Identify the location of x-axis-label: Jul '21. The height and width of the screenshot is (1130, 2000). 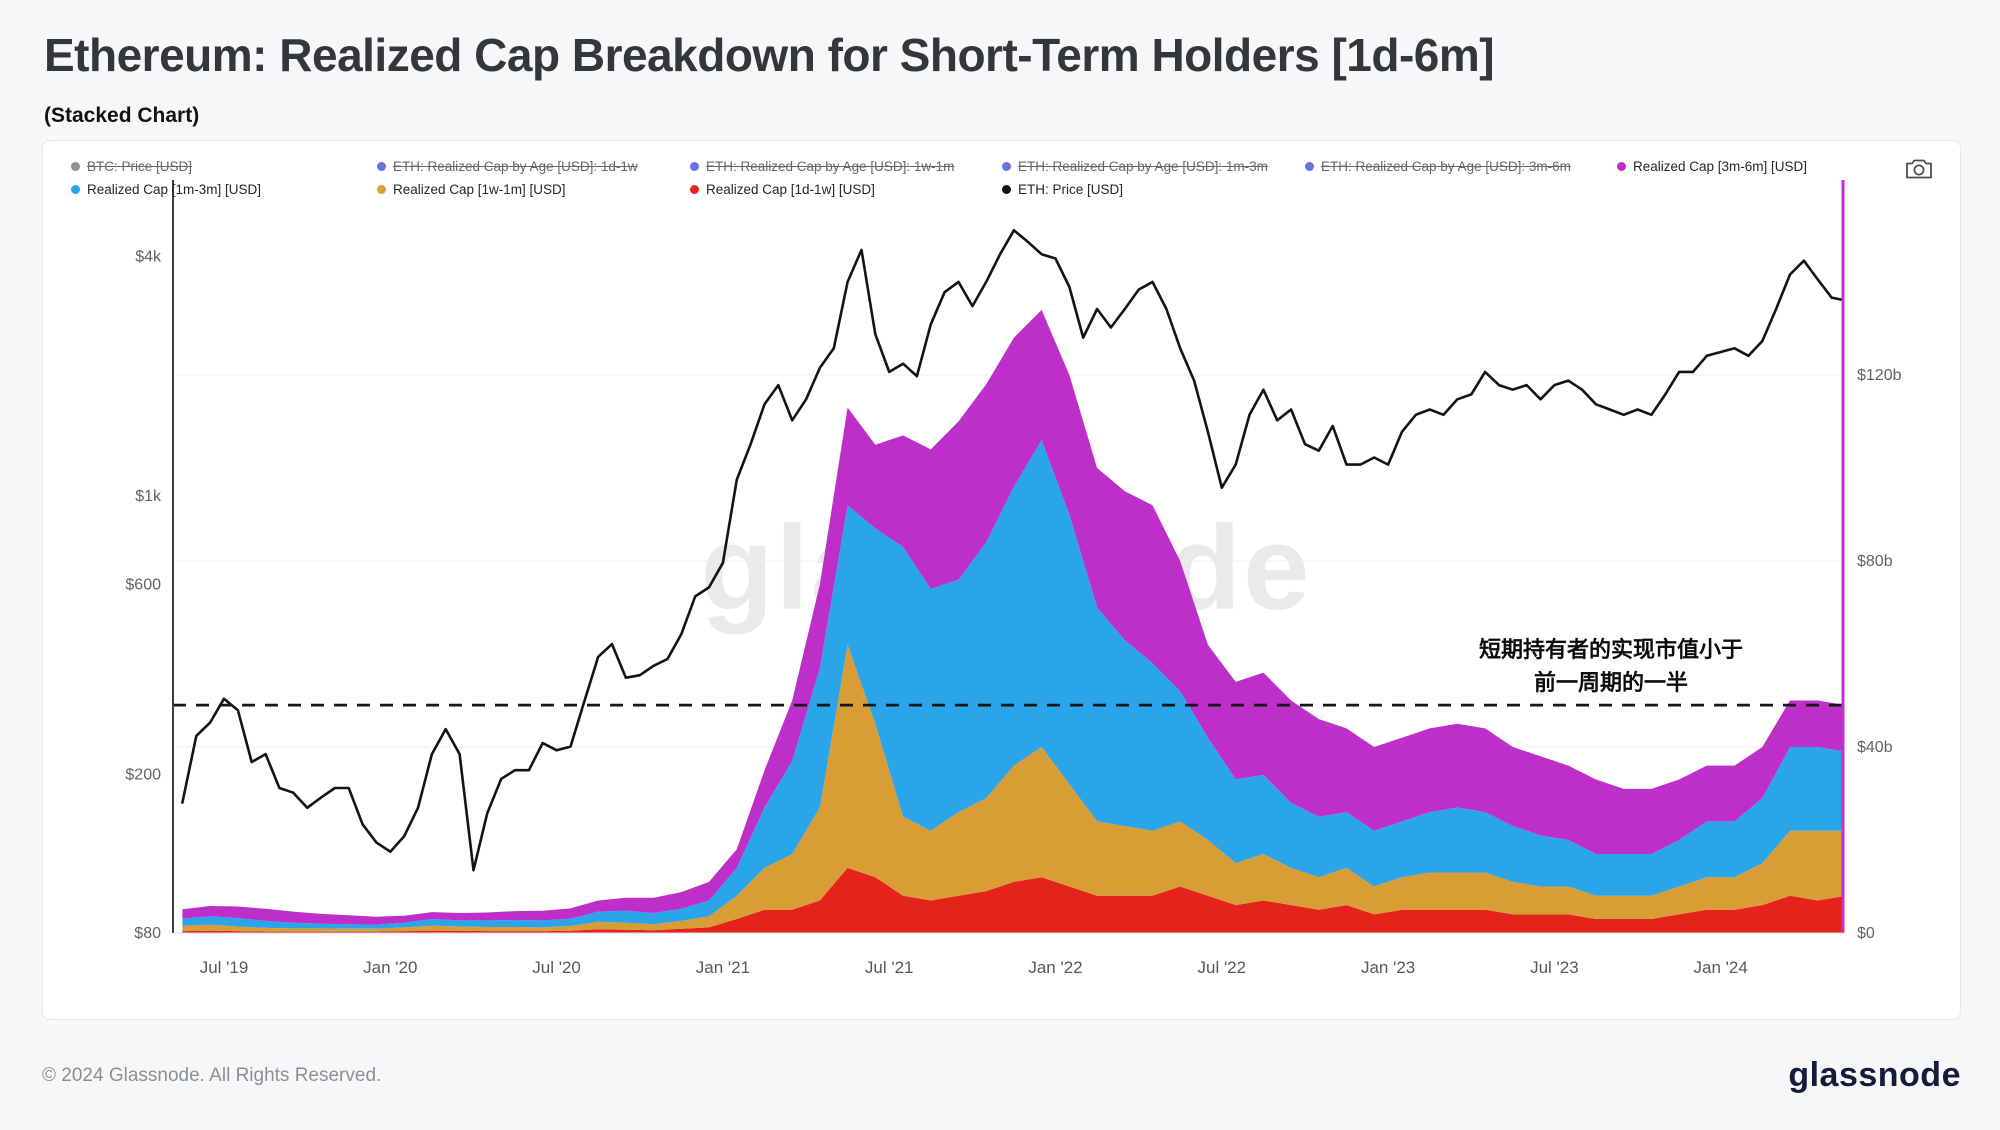
(889, 967).